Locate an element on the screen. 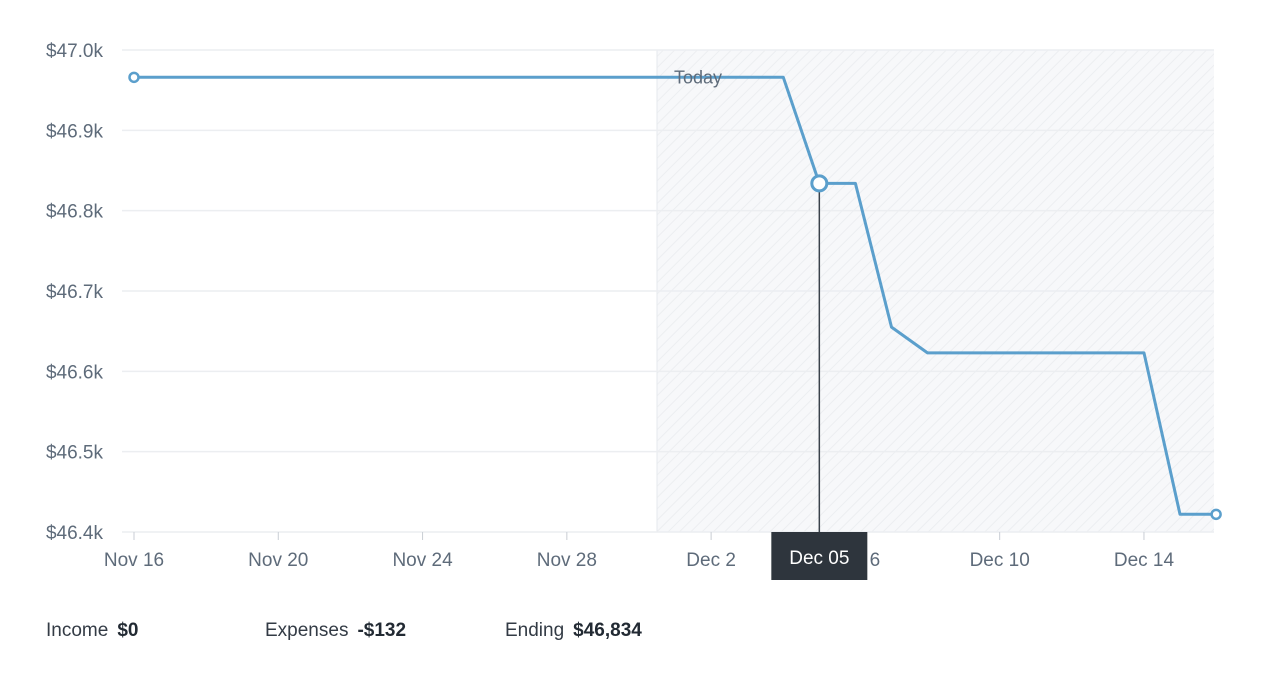 The height and width of the screenshot is (690, 1272). y-tick-label: $46.5k is located at coordinates (75, 453).